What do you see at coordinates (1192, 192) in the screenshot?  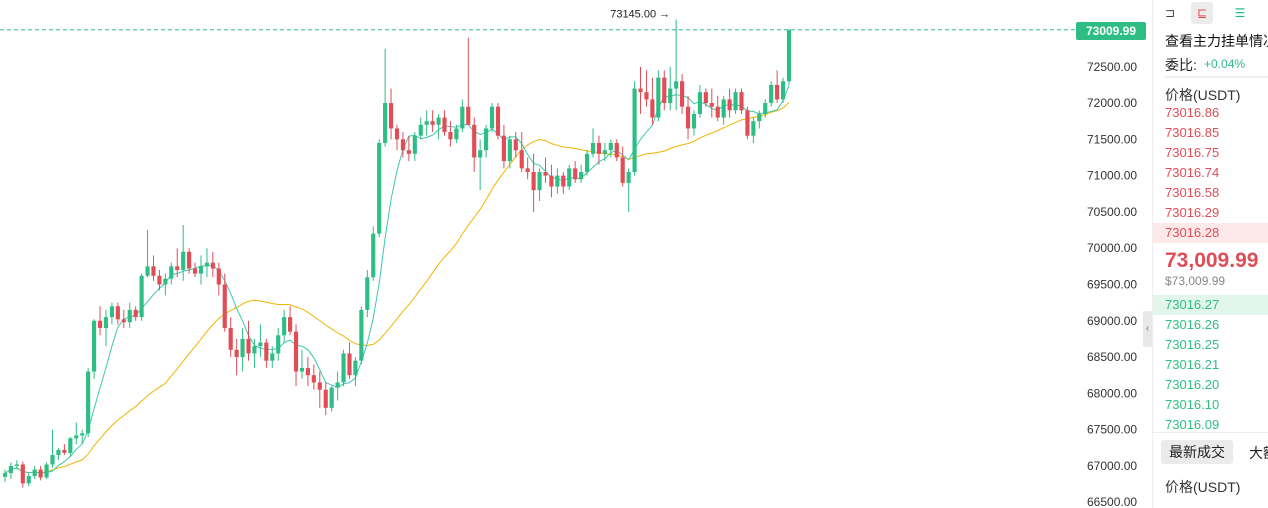 I see `ask-row: 73016.58` at bounding box center [1192, 192].